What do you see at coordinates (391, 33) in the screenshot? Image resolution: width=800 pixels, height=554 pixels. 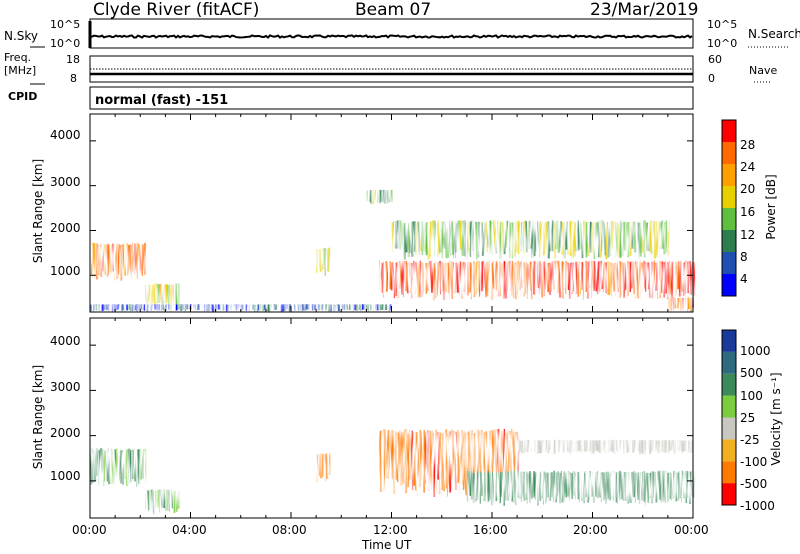 I see `nsky-frame` at bounding box center [391, 33].